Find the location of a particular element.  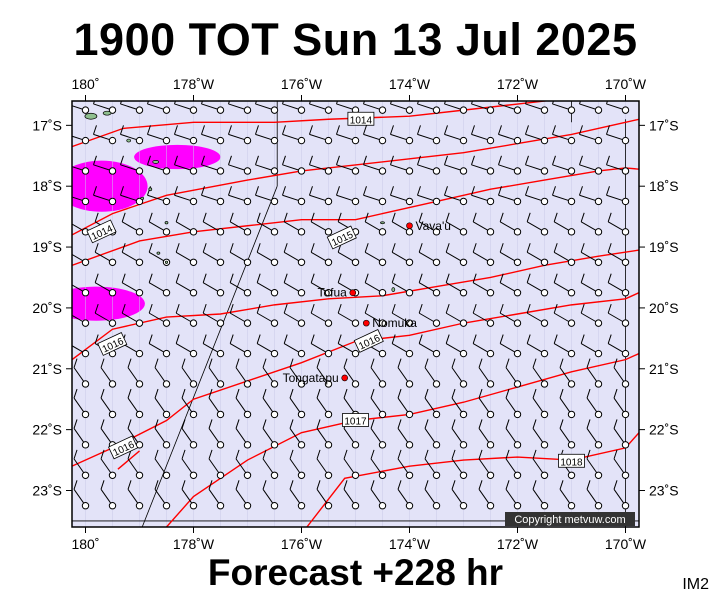

lon-label-bottom: 178˚W is located at coordinates (194, 544).